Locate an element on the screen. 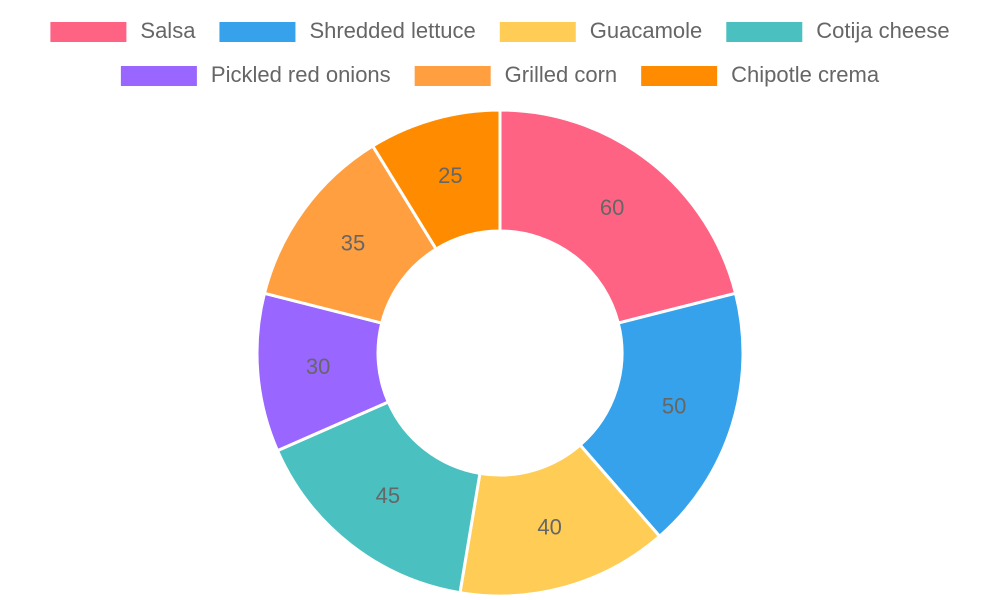 This screenshot has height=600, width=1000. legend-item: Cotija cheese is located at coordinates (838, 30).